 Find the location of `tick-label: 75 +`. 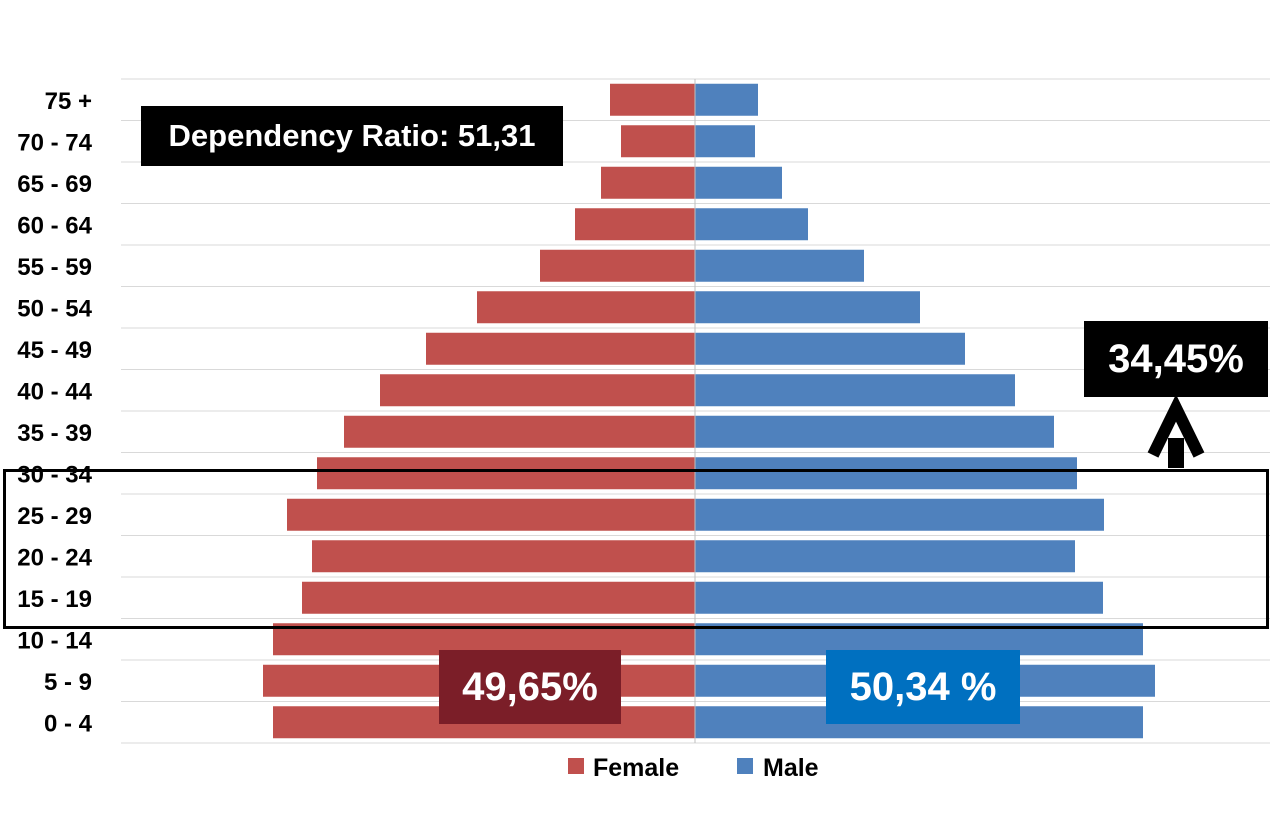

tick-label: 75 + is located at coordinates (68, 101).